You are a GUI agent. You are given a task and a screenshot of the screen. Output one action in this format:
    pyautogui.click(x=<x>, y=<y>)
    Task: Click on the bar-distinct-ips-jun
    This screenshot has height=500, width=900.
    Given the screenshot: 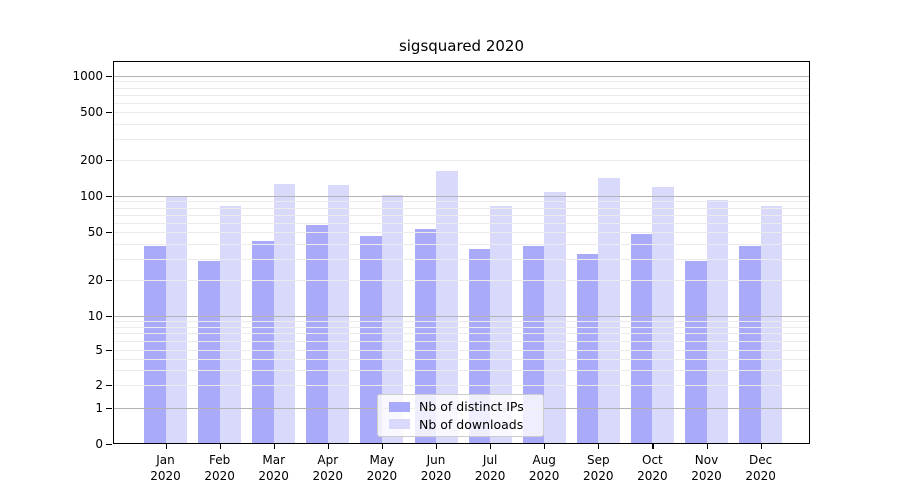 What is the action you would take?
    pyautogui.click(x=425, y=336)
    